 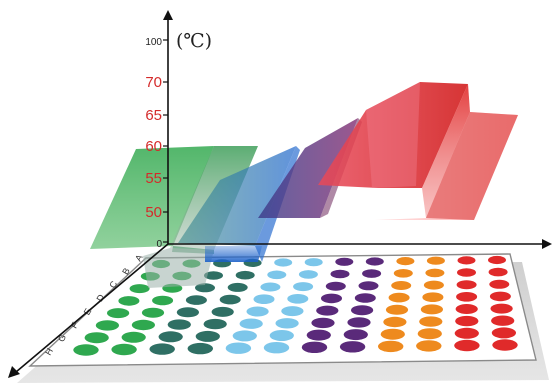 What do you see at coordinates (270, 287) in the screenshot?
I see `well-C5` at bounding box center [270, 287].